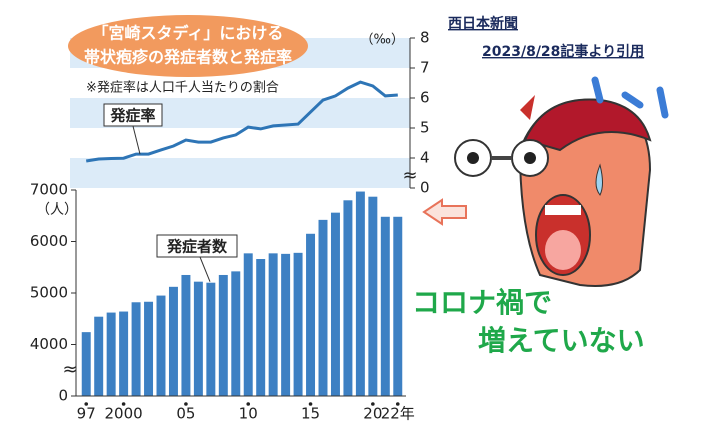 Image resolution: width=718 pixels, height=433 pixels. What do you see at coordinates (372, 414) in the screenshot?
I see `x-tick-label: 20` at bounding box center [372, 414].